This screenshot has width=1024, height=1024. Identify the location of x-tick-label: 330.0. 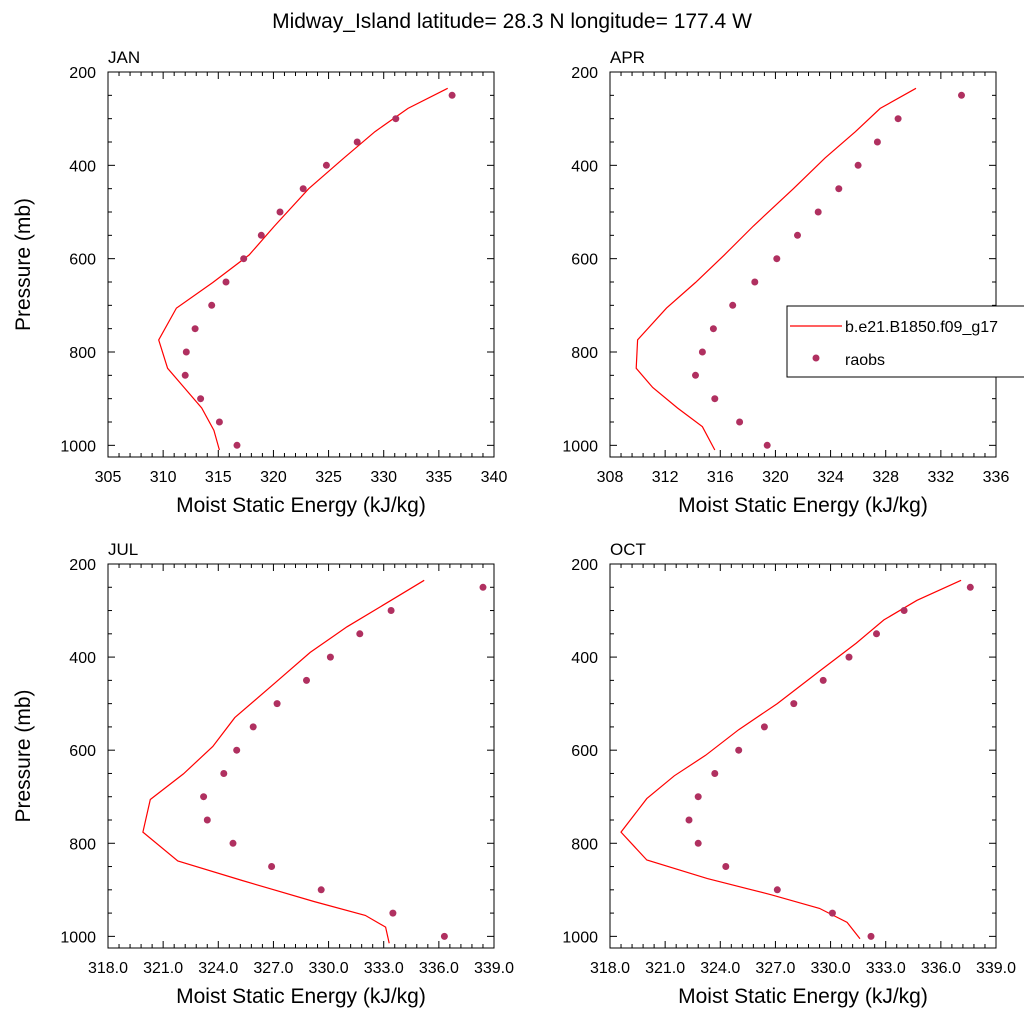
(831, 968).